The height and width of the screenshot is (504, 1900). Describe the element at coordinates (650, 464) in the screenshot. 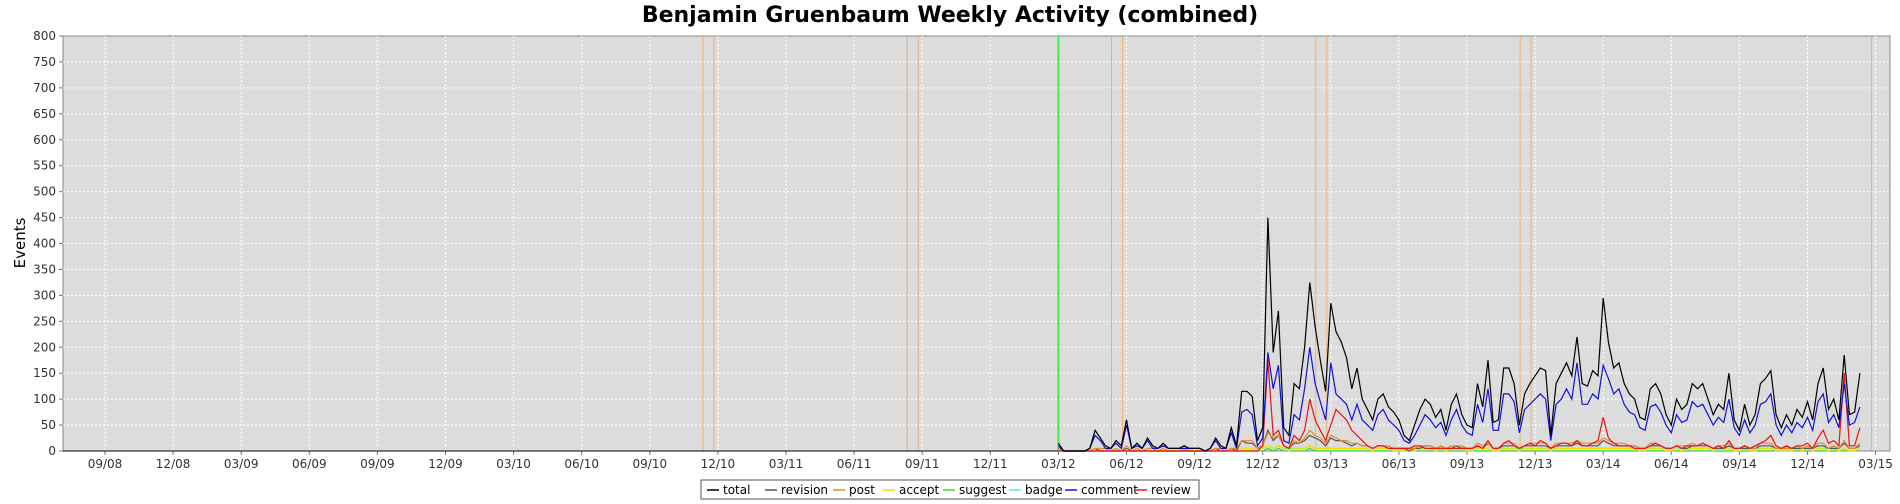

I see `x-tick-label: 09/10` at that location.